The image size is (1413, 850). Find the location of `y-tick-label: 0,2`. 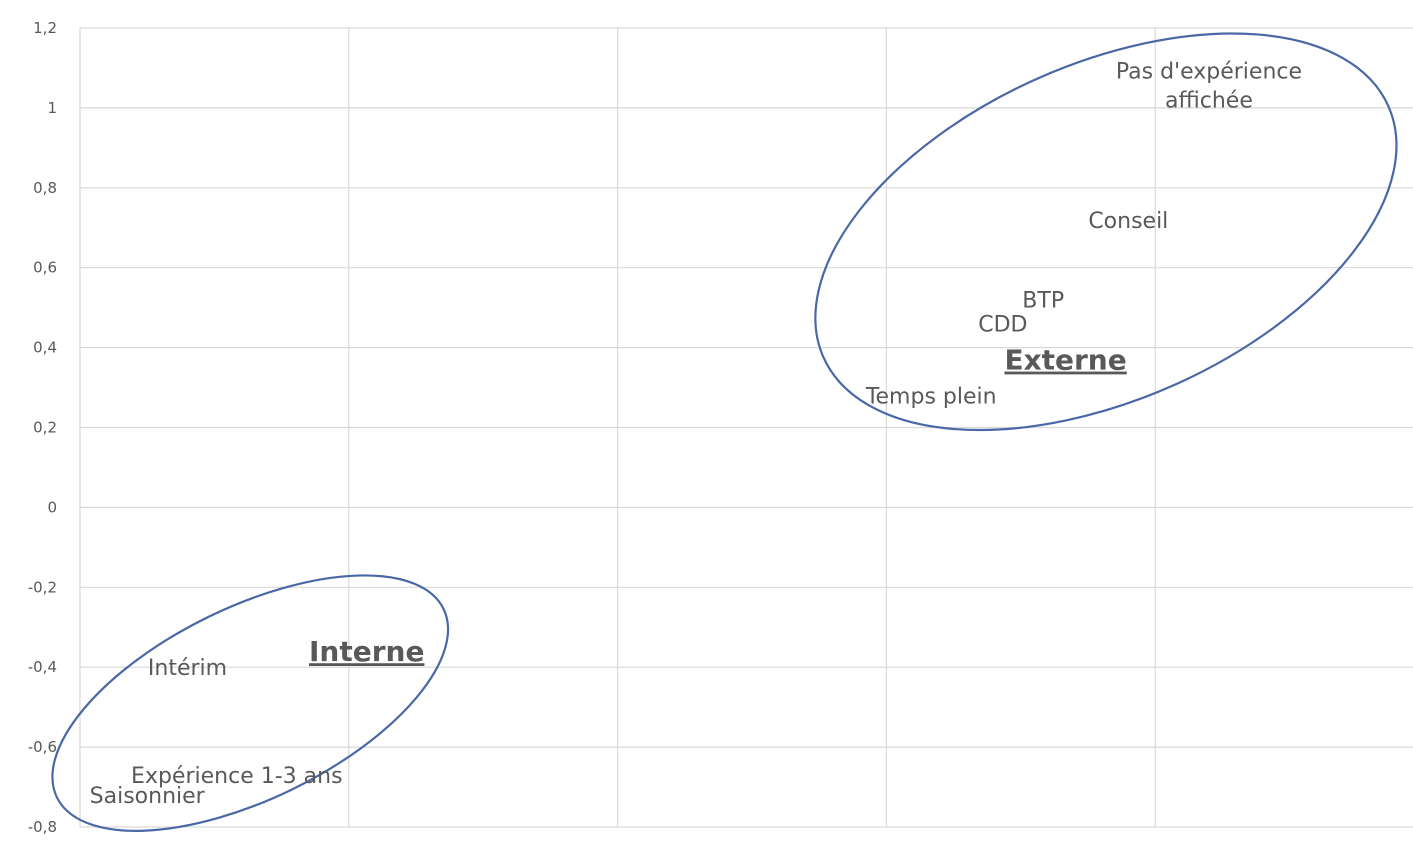

y-tick-label: 0,2 is located at coordinates (45, 428).